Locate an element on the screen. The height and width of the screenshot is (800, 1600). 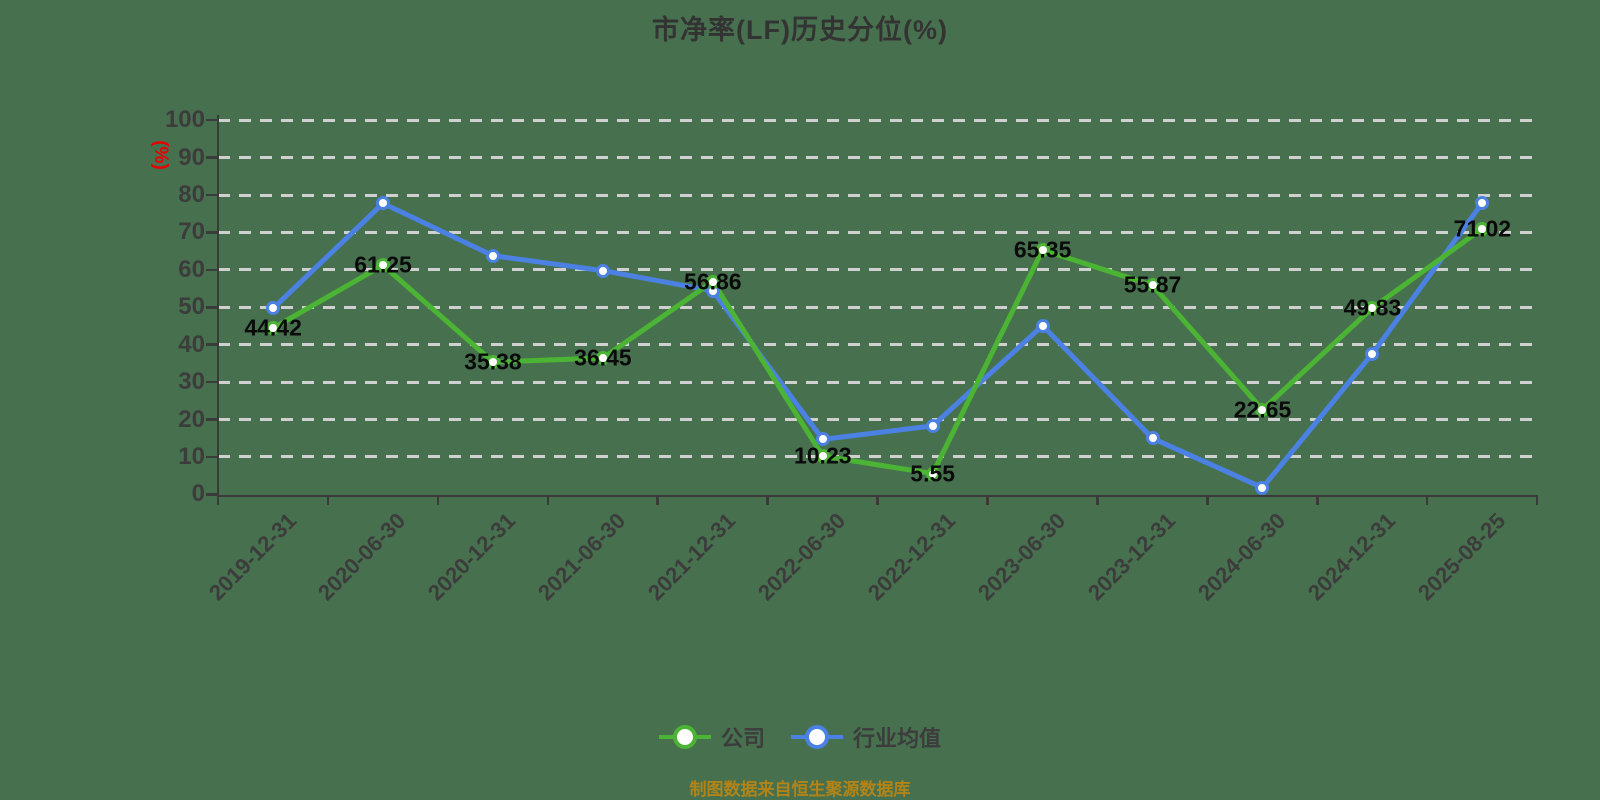
data-point-label-company-2023-12-31: 55.87 is located at coordinates (1152, 284).